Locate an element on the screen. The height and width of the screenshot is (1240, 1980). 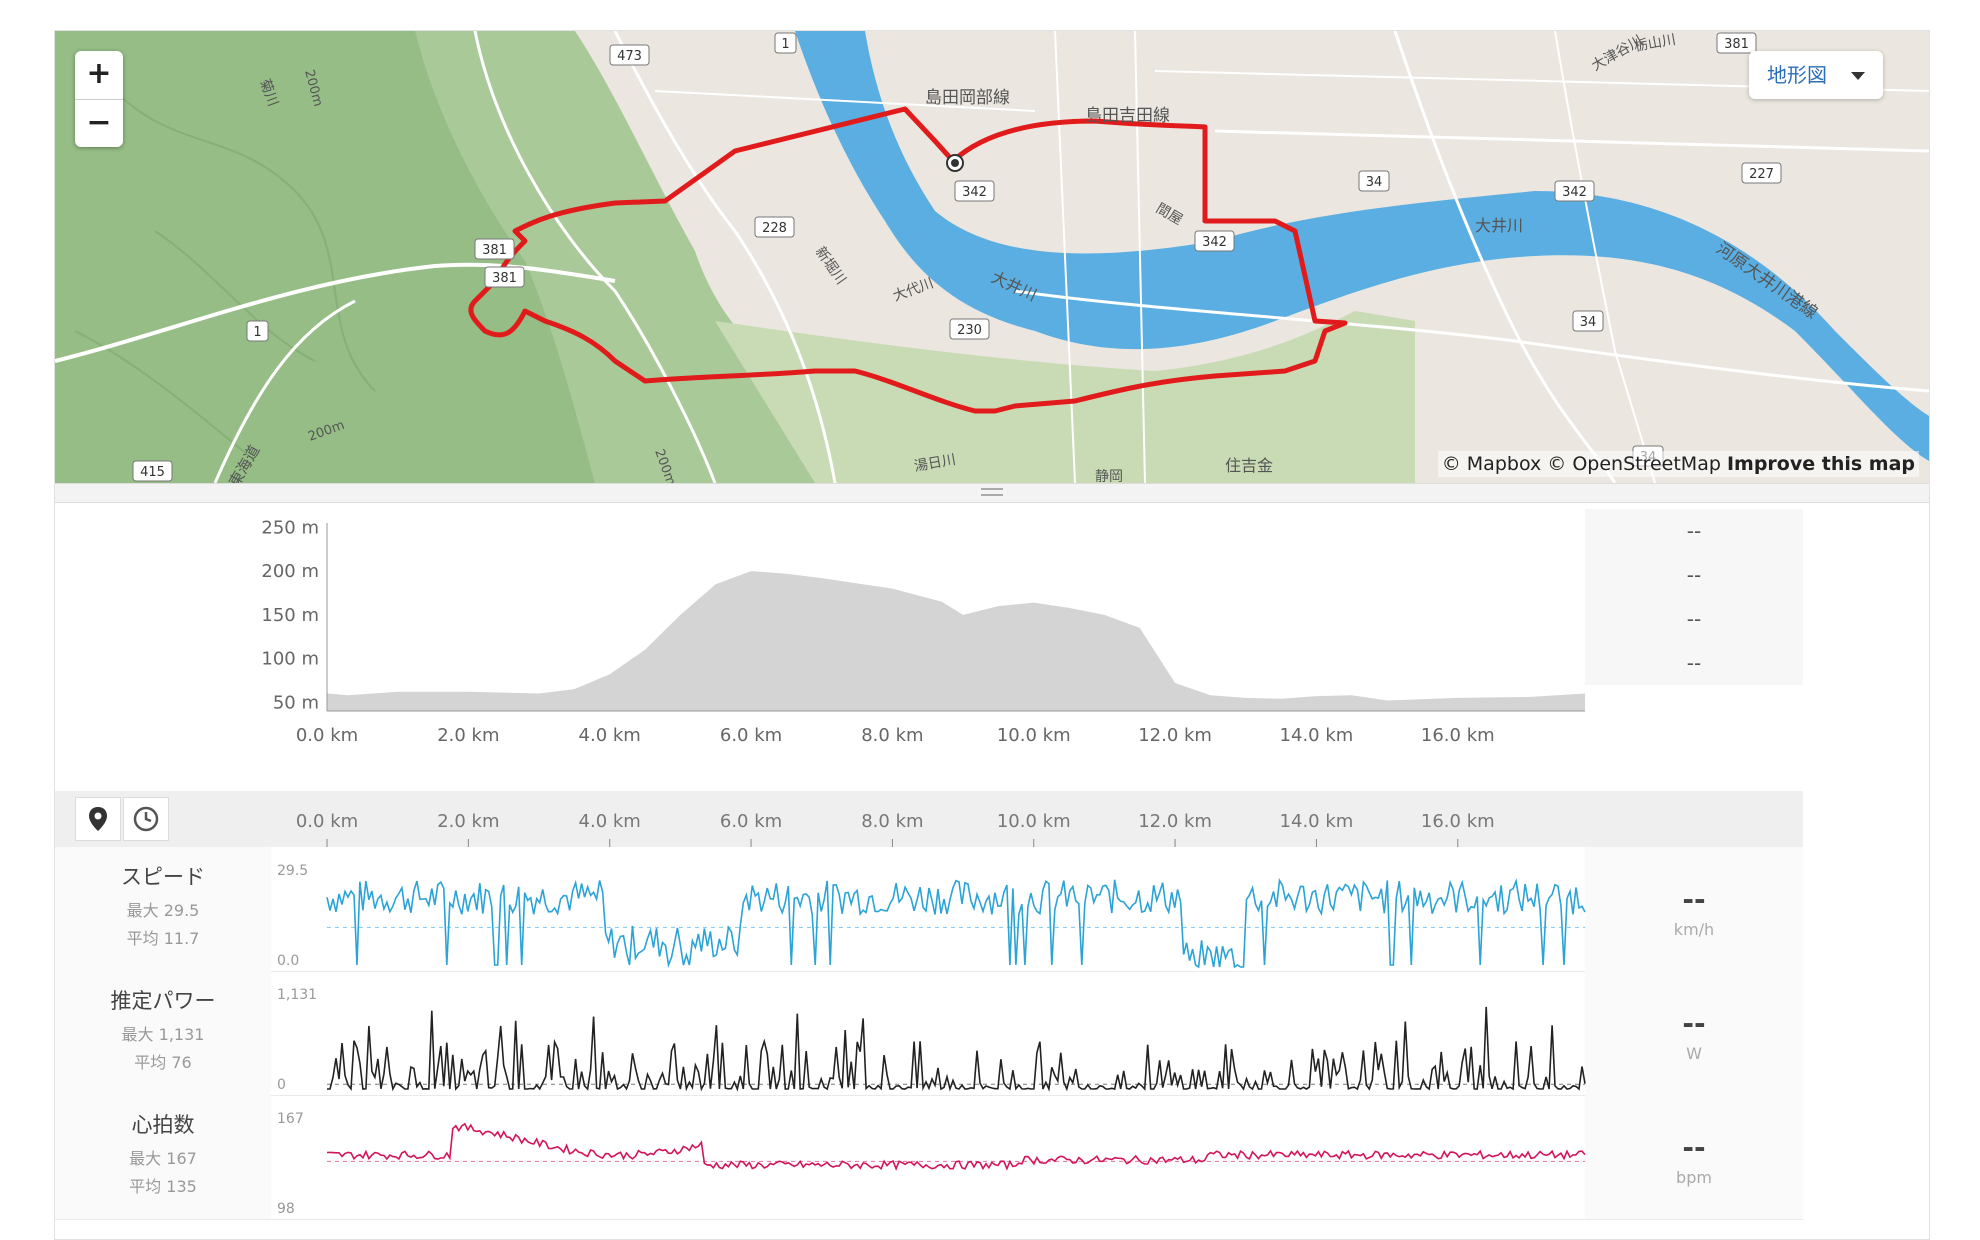
road-number-badge: 228 is located at coordinates (774, 227).